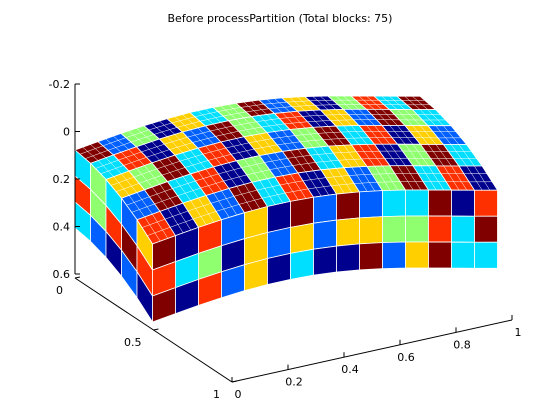 This screenshot has width=560, height=420. Describe the element at coordinates (156, 329) in the screenshot. I see `y-tick-mark` at that location.